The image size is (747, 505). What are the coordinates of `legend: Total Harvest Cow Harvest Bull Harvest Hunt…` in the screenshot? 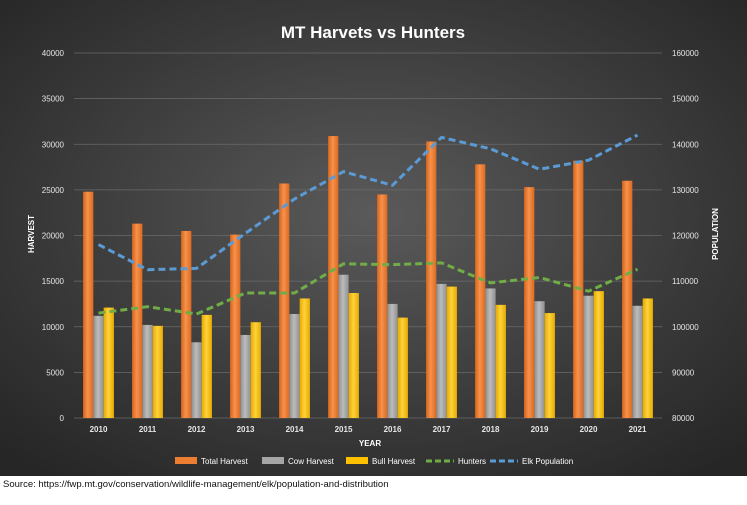 It's located at (374, 461).